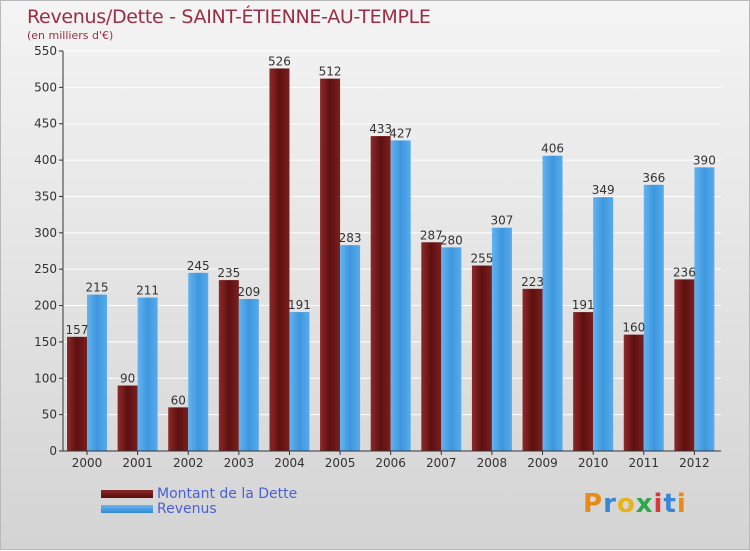  What do you see at coordinates (45, 306) in the screenshot?
I see `y-tick-label: 200` at bounding box center [45, 306].